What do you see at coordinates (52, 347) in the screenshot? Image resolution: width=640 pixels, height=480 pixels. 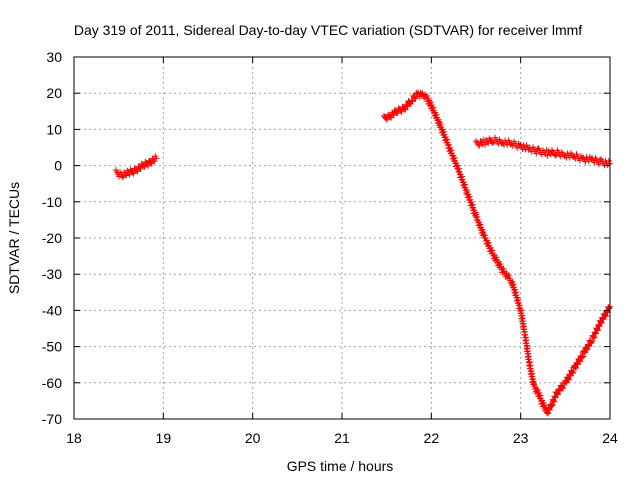 I see `y-tick-label: -50` at bounding box center [52, 347].